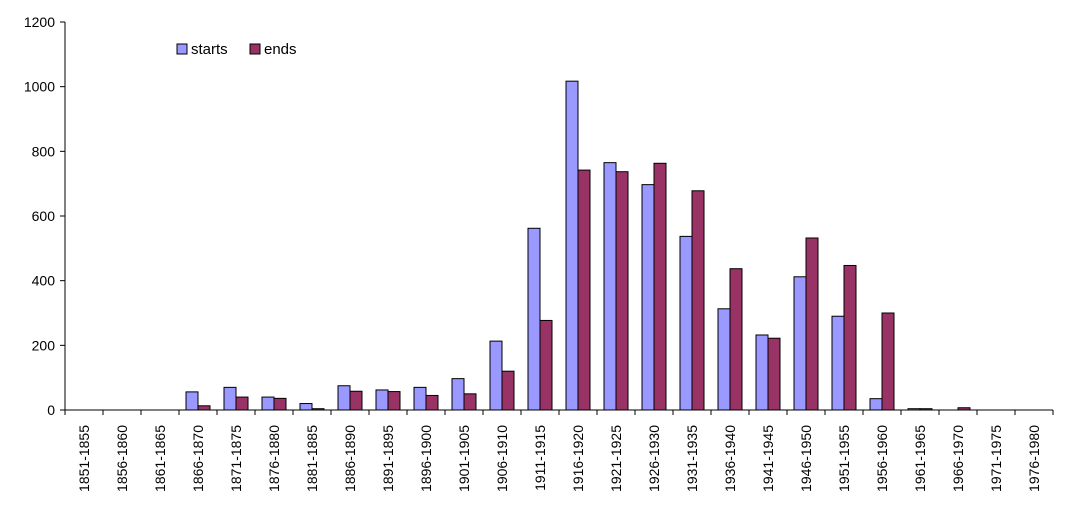  I want to click on x-tick-label: 1956-1960, so click(882, 458).